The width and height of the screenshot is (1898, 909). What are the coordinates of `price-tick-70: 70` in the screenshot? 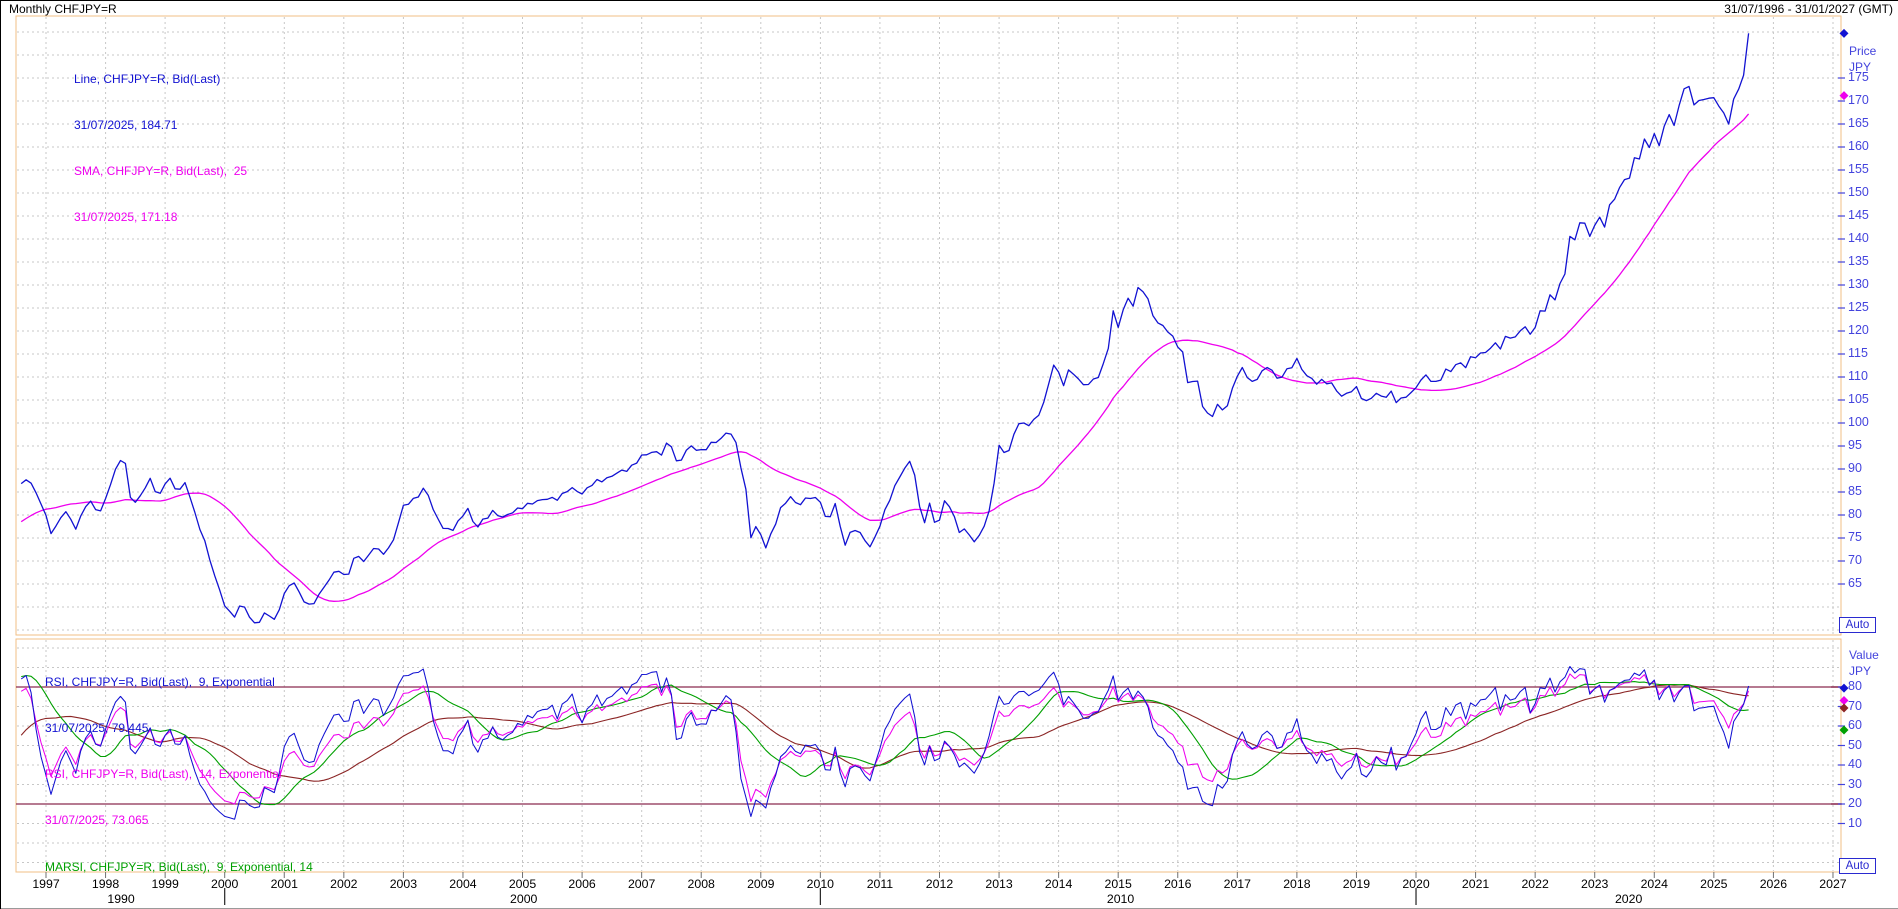 It's located at (1855, 560).